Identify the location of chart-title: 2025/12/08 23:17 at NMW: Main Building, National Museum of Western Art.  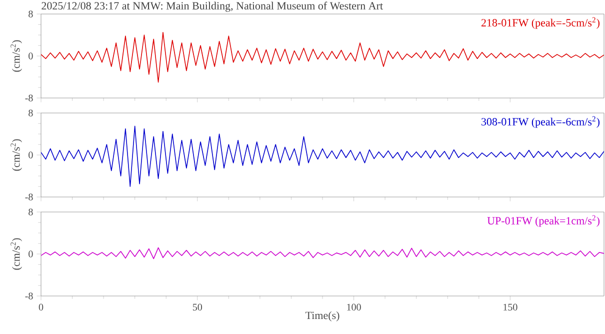
(212, 7).